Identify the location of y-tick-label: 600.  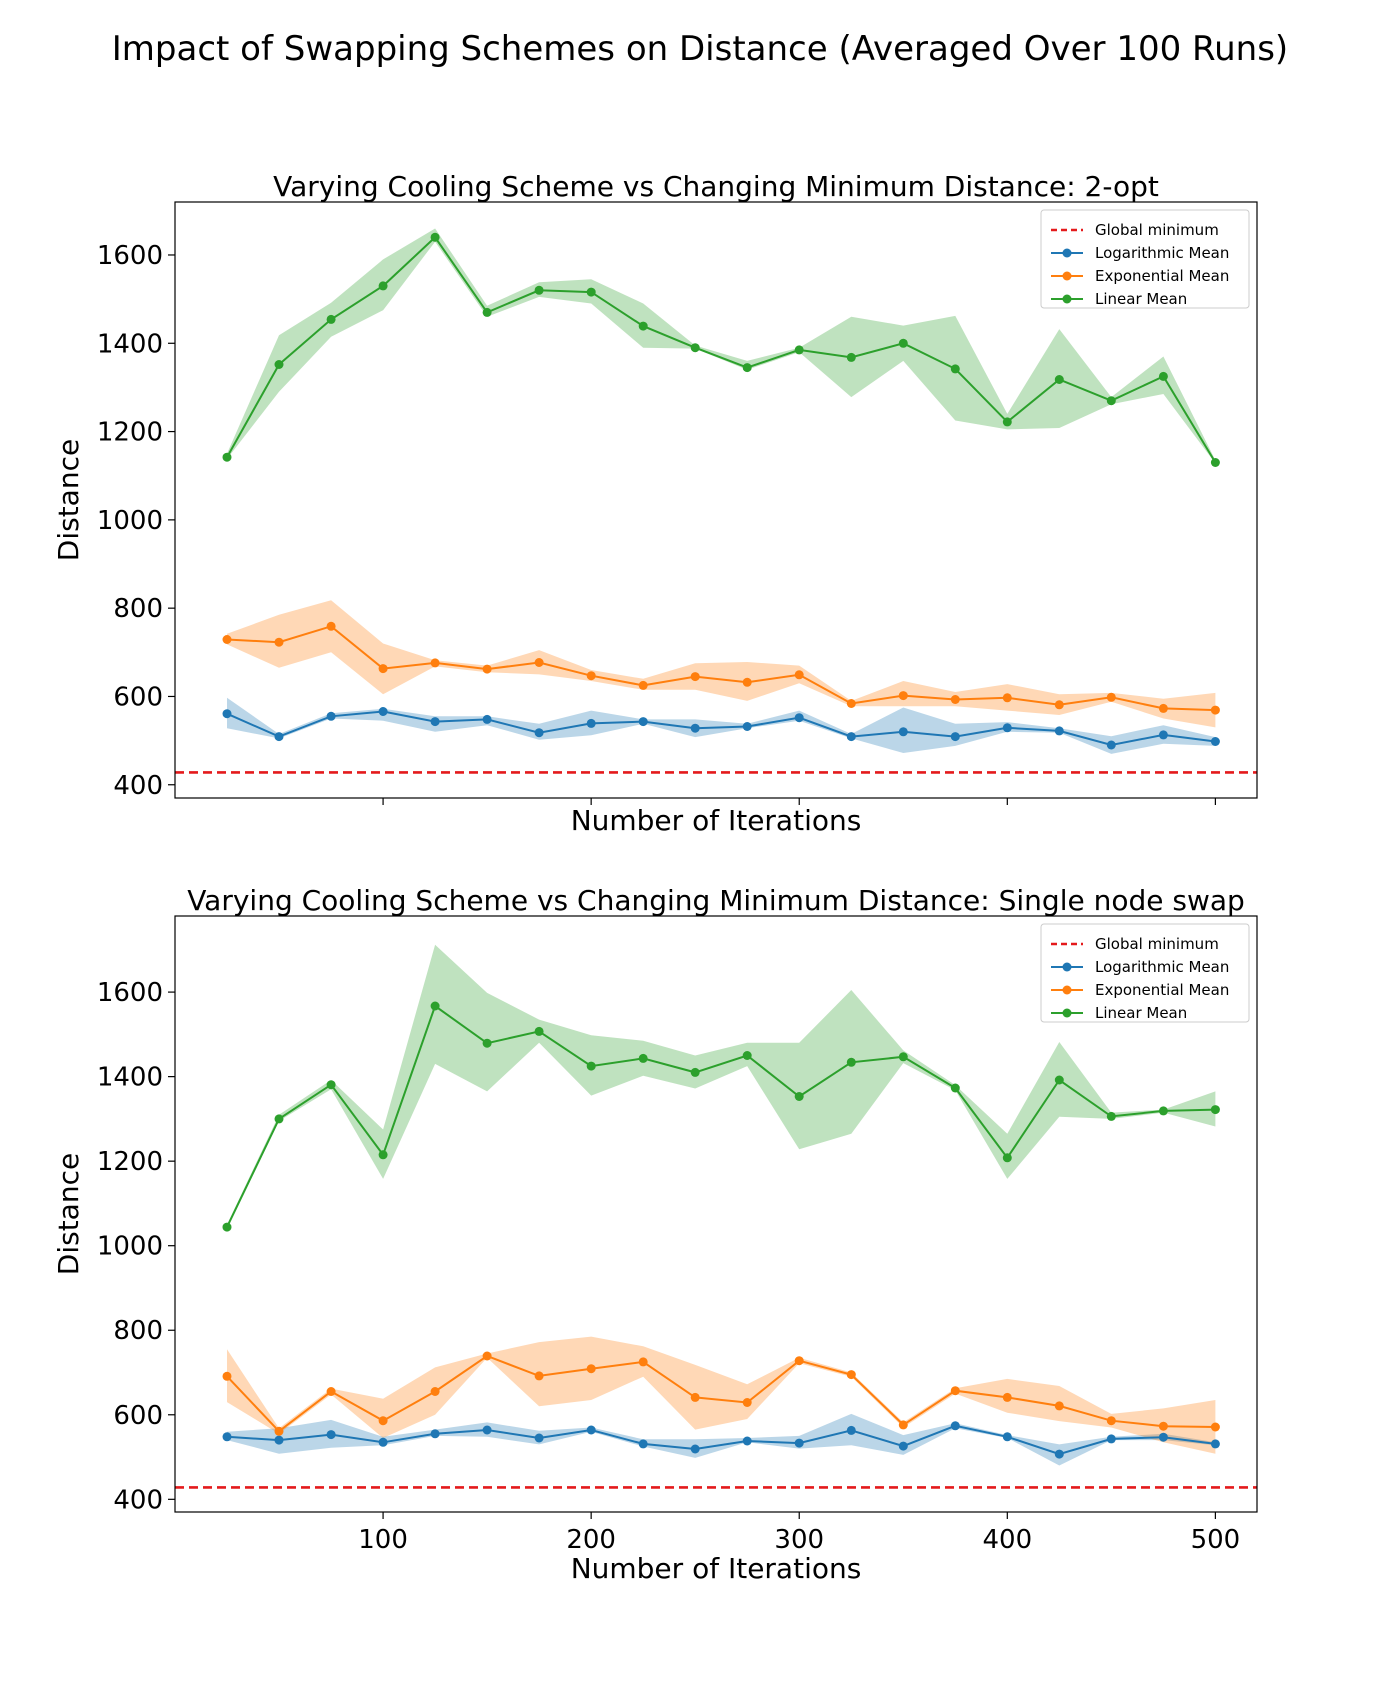
(138, 1416).